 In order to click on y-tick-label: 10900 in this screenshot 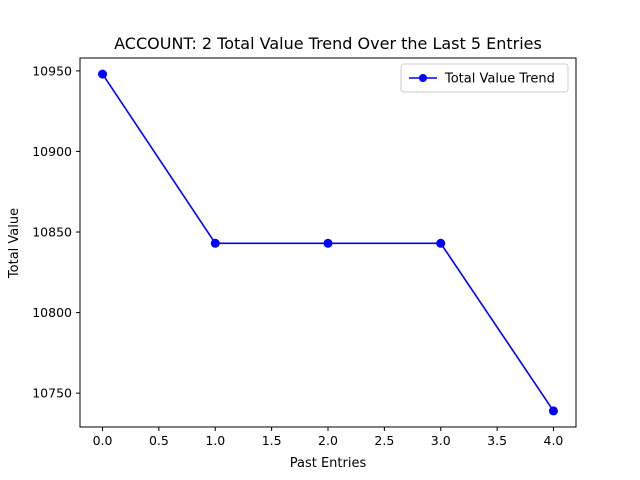, I will do `click(52, 151)`.